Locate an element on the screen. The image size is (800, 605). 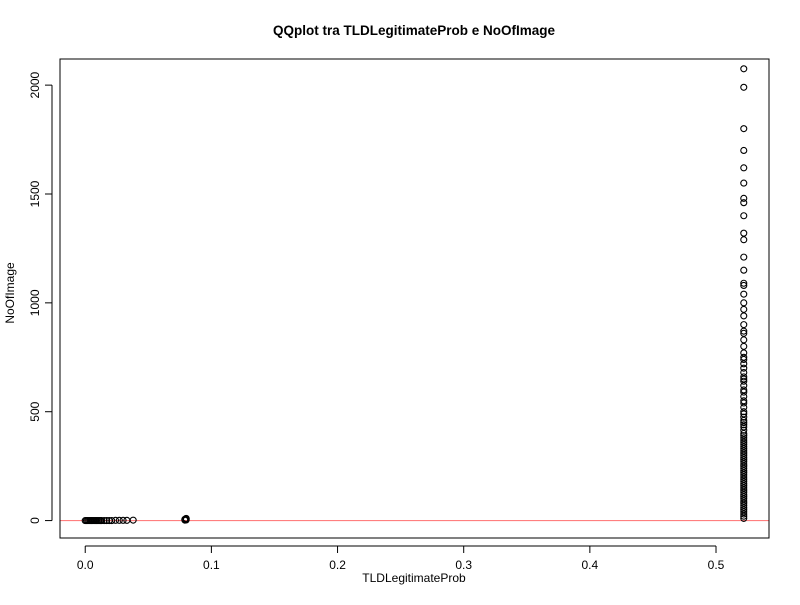
y-tick-label: 0 is located at coordinates (35, 520).